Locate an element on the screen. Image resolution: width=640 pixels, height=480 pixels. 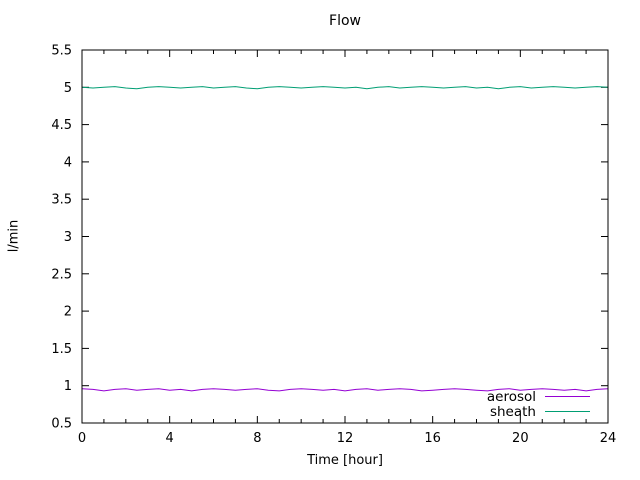
y-tick-label: 4 is located at coordinates (68, 162).